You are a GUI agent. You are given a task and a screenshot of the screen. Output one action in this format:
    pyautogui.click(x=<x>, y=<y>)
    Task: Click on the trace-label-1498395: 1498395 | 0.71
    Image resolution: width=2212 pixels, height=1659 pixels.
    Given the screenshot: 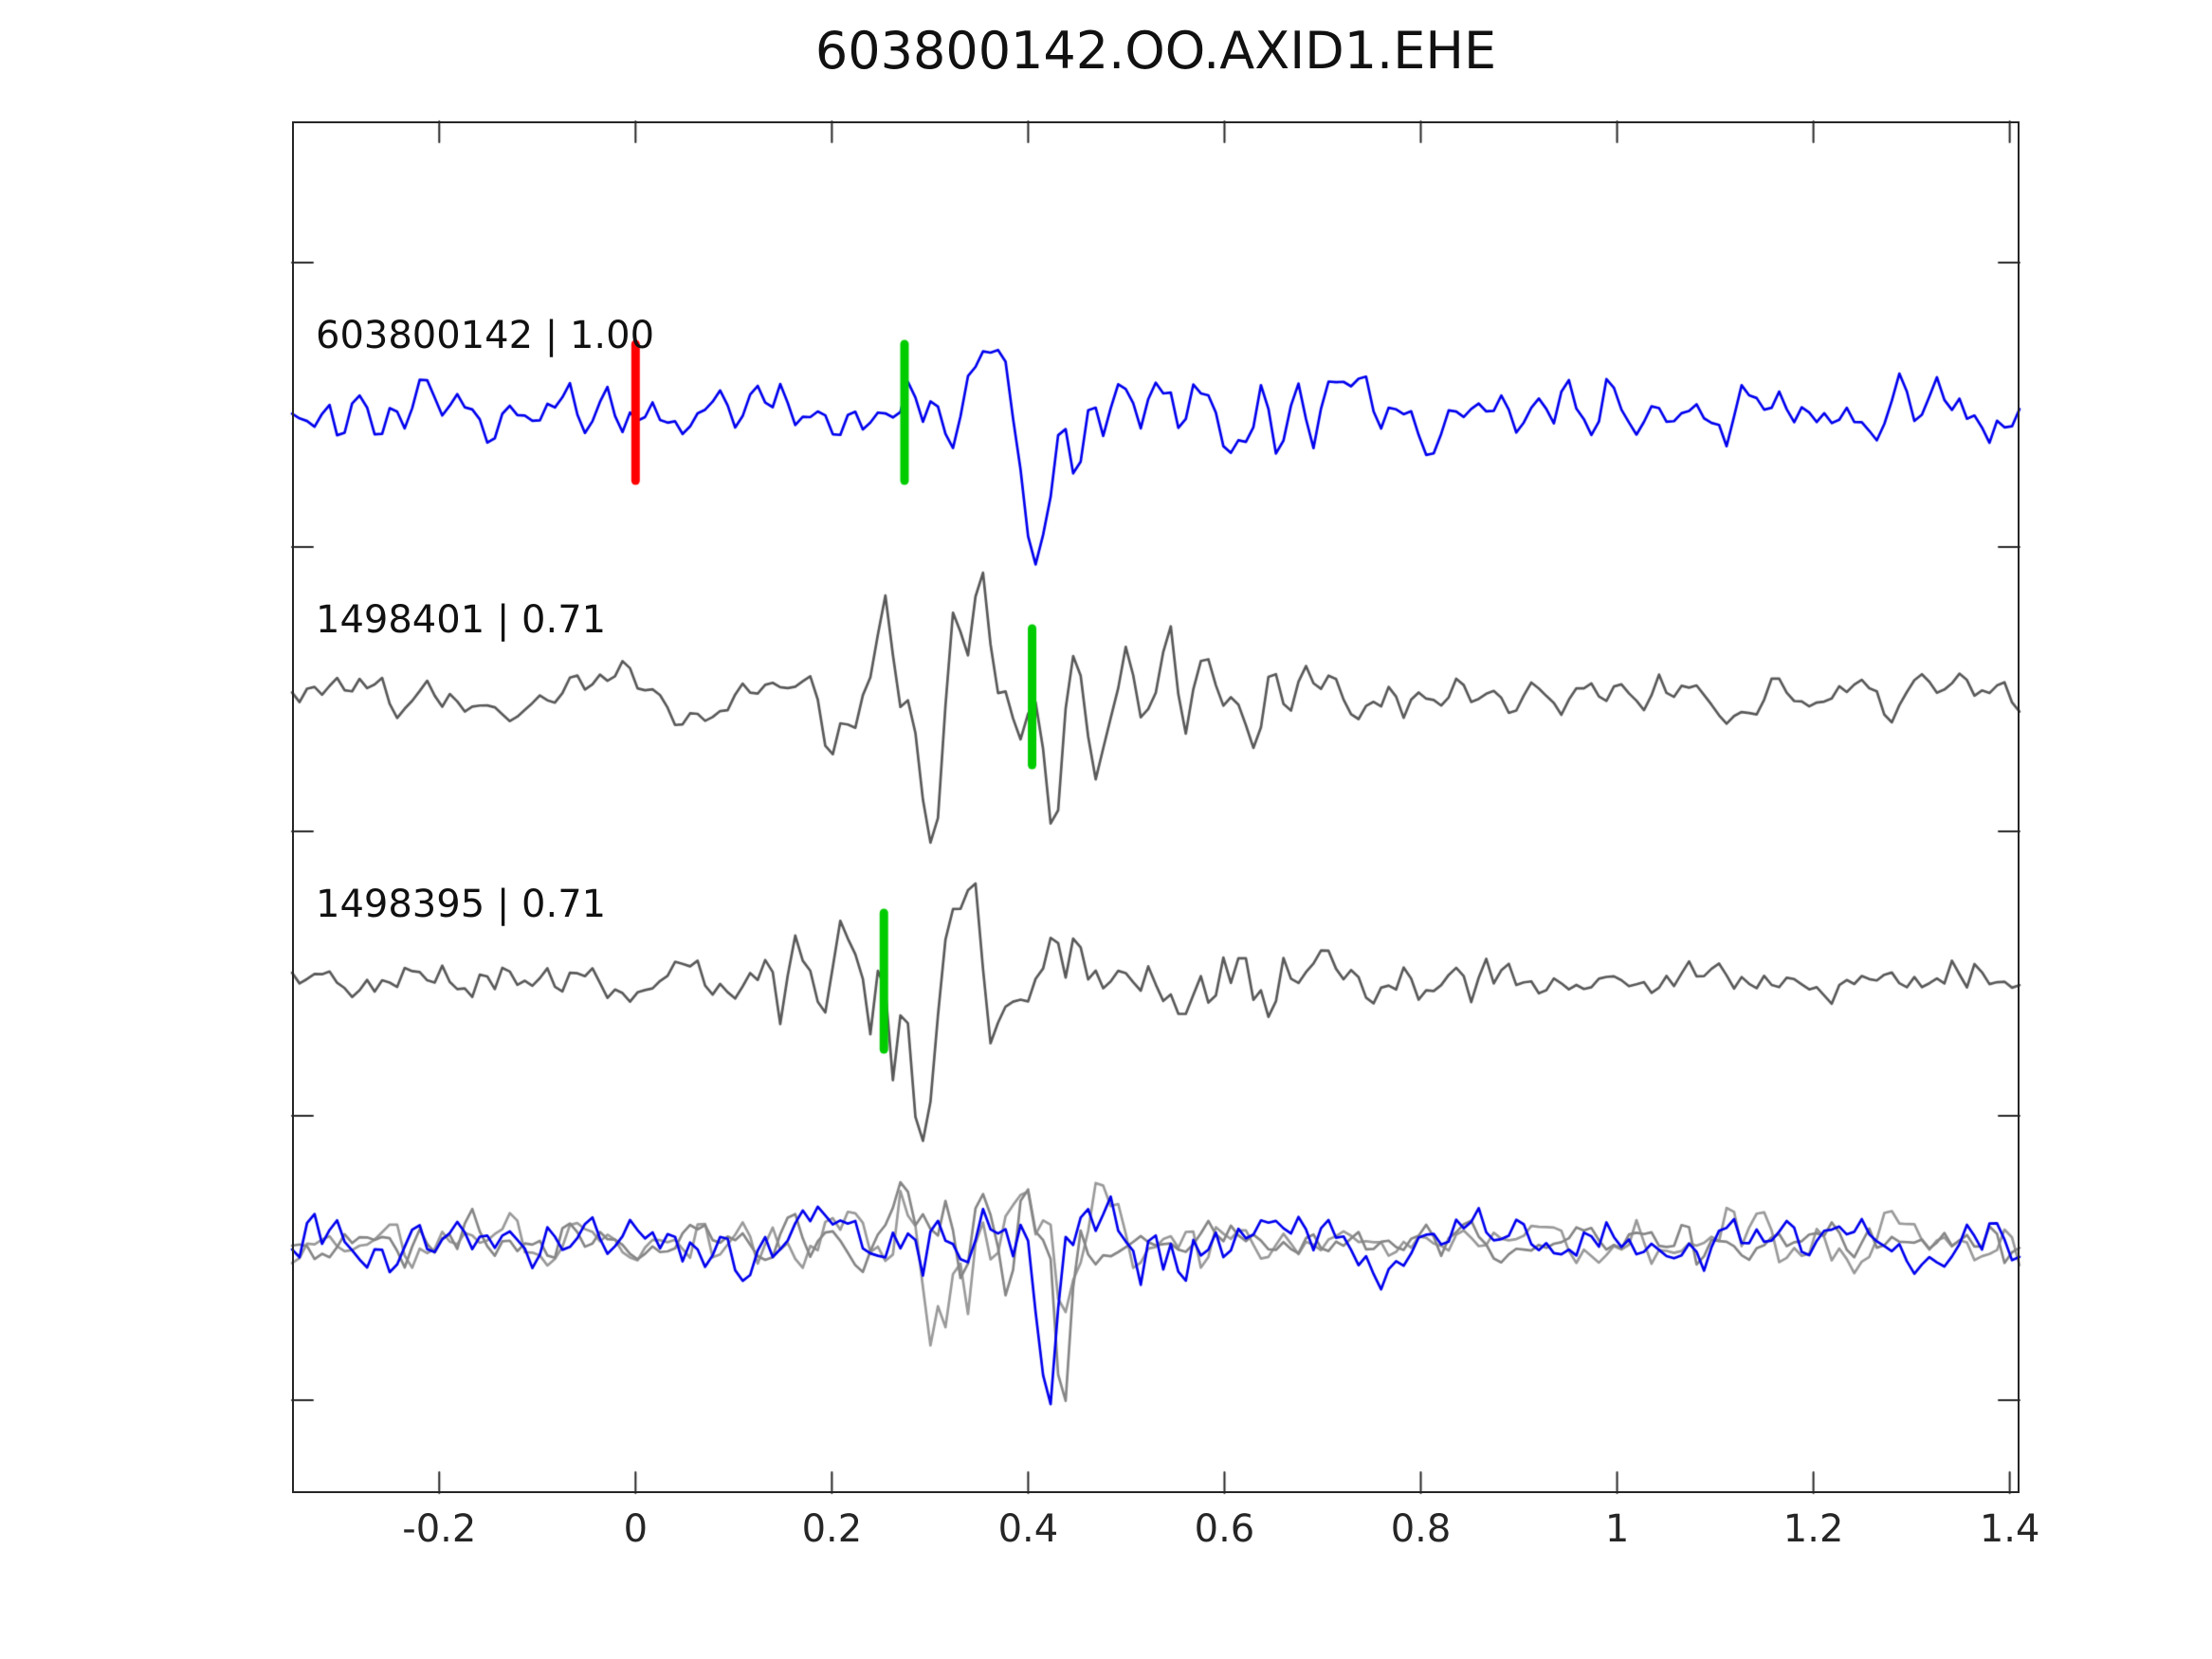 What is the action you would take?
    pyautogui.click(x=461, y=904)
    